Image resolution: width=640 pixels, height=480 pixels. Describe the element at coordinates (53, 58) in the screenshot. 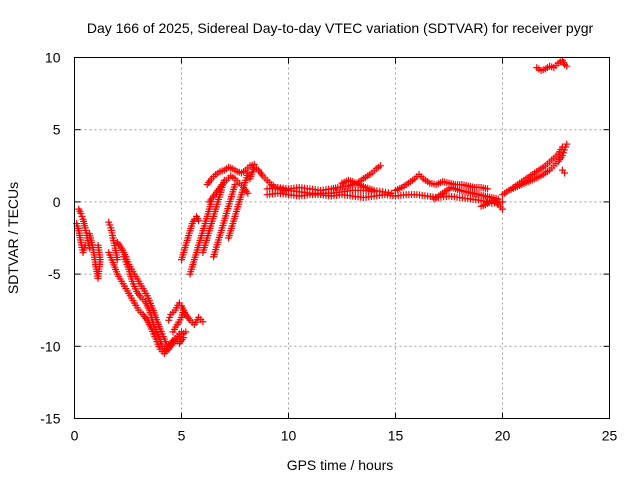

I see `y-tick-label: 10` at that location.